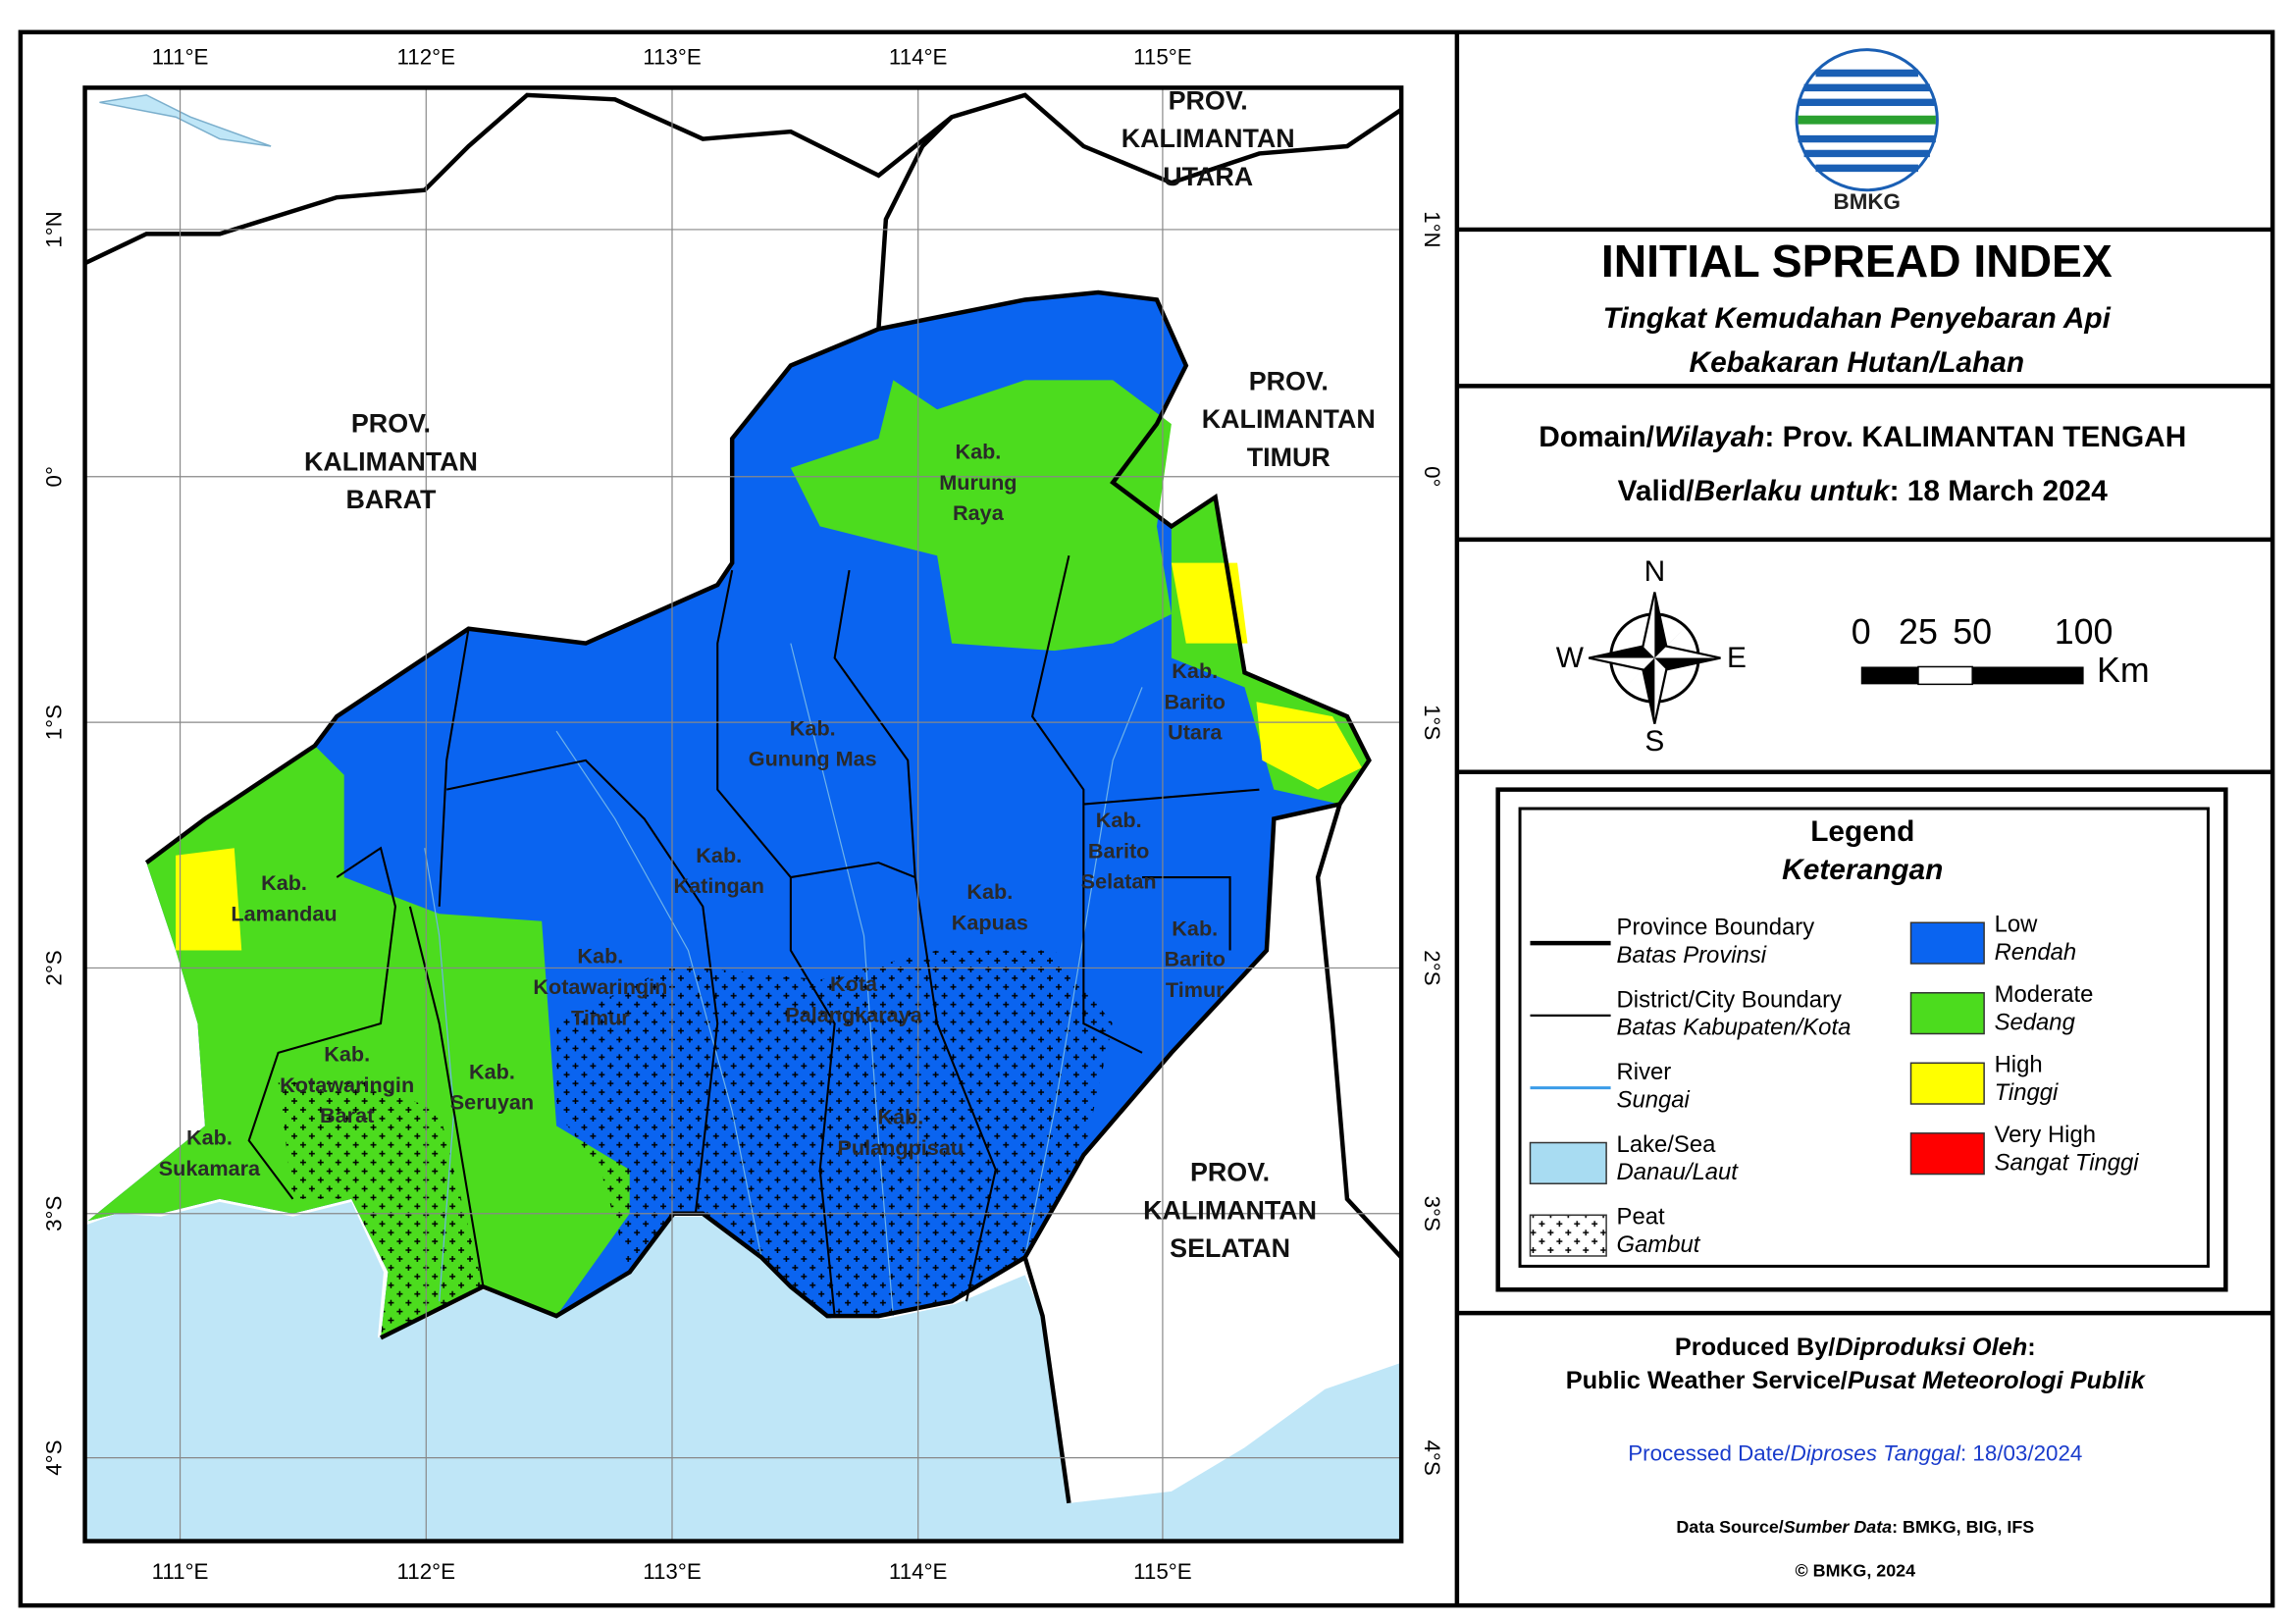  What do you see at coordinates (54, 476) in the screenshot?
I see `lat-label-left: 0°` at bounding box center [54, 476].